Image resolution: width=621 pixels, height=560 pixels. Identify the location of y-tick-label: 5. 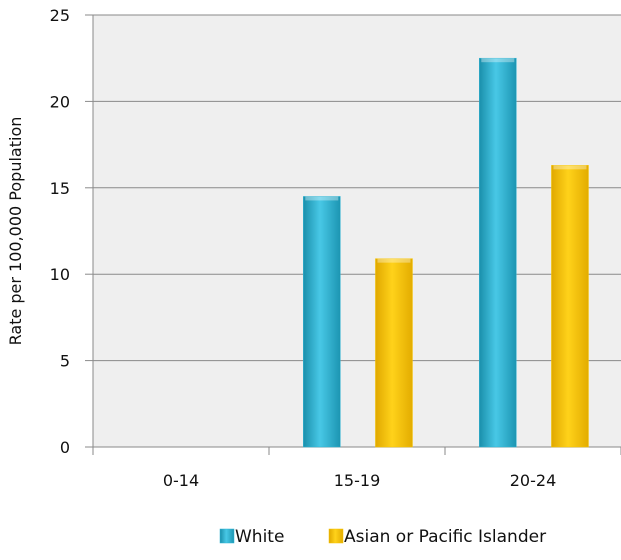
(65, 361).